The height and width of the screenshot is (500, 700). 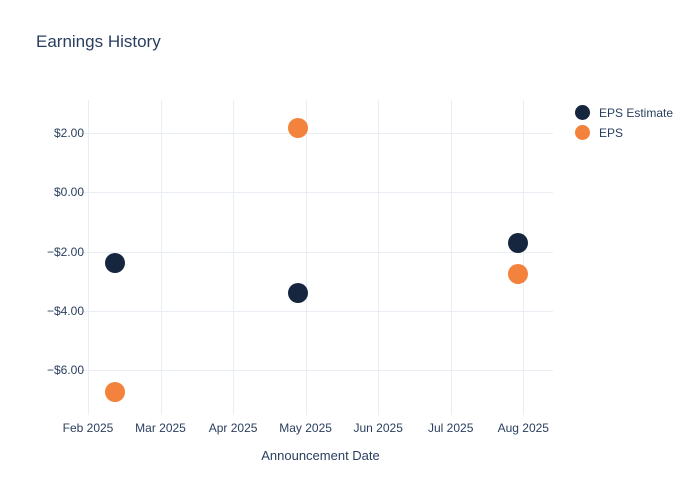 I want to click on x-axis-title: Announcement Date, so click(x=320, y=455).